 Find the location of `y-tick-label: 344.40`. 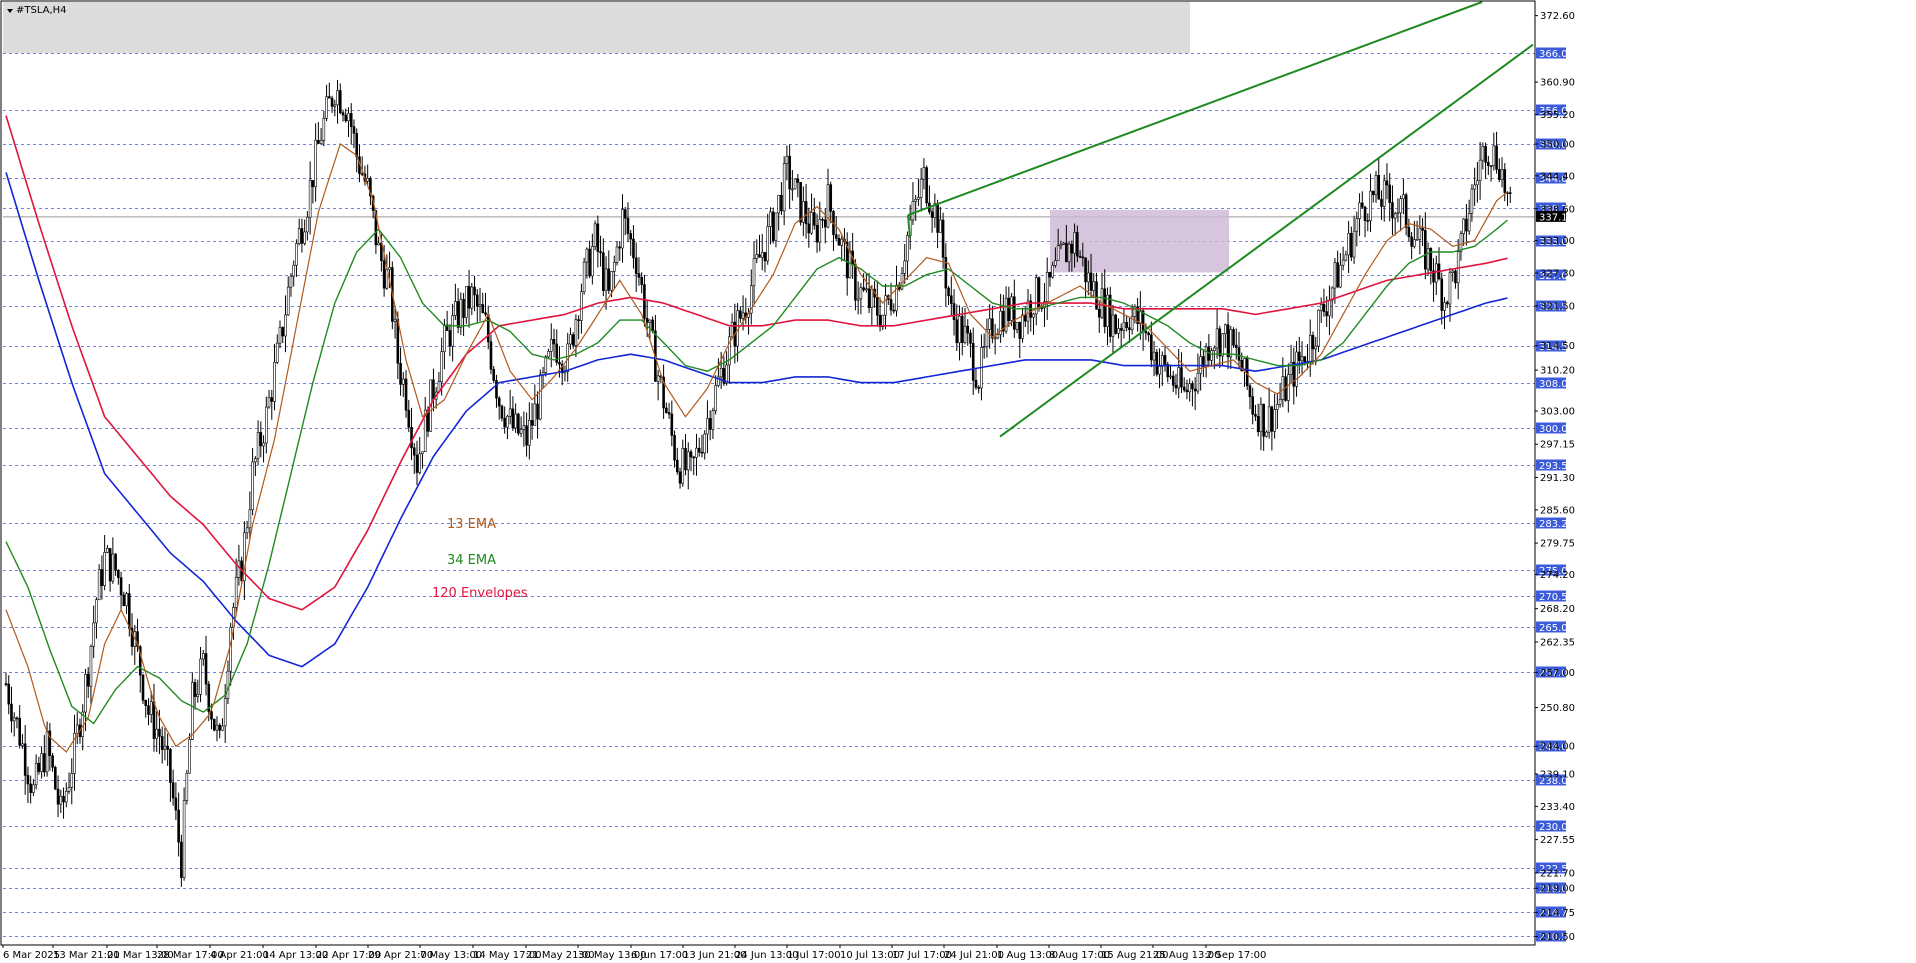

y-tick-label: 344.40 is located at coordinates (1557, 176).